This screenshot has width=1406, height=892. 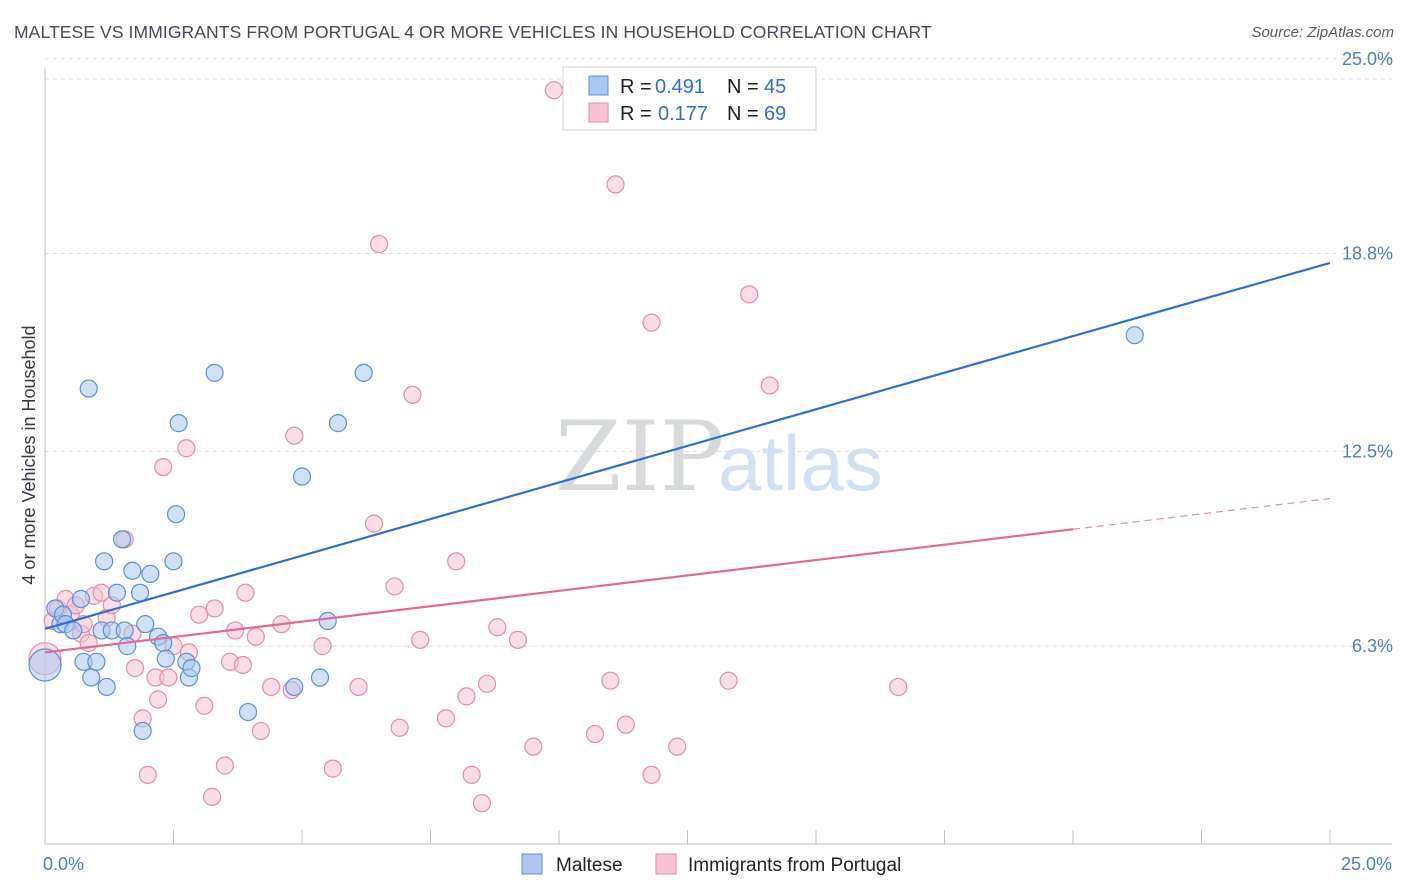 What do you see at coordinates (800, 463) in the screenshot?
I see `watermark-atlas: atlas` at bounding box center [800, 463].